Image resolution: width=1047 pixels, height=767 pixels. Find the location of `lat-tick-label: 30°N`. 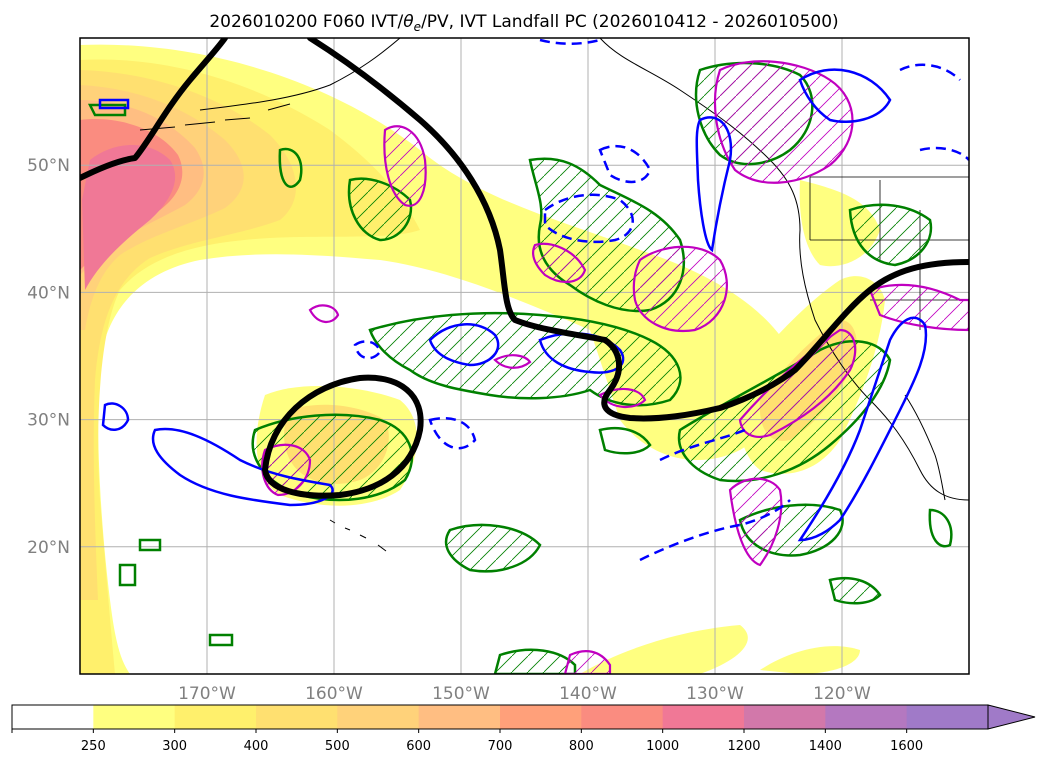

lat-tick-label: 30°N is located at coordinates (48, 421).